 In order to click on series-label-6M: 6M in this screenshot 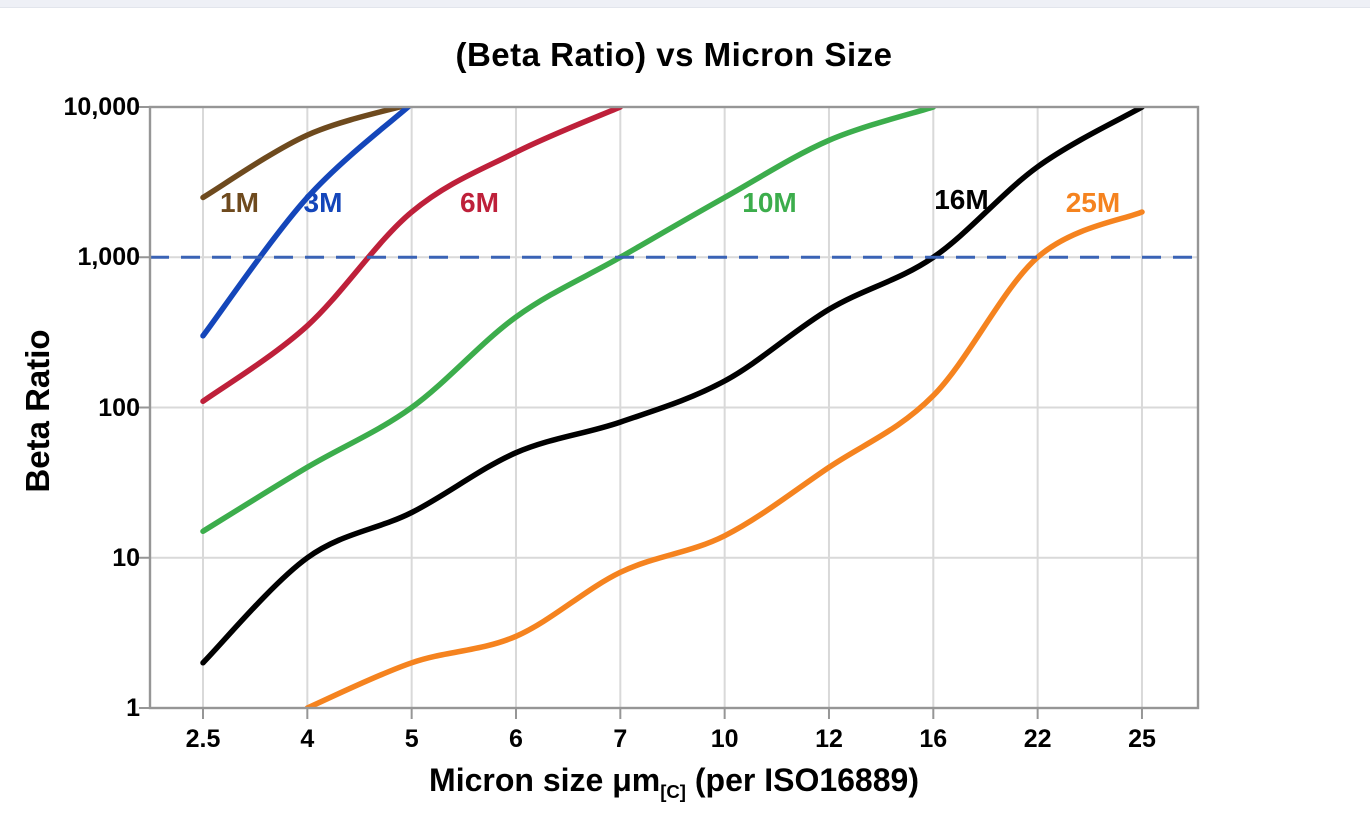, I will do `click(479, 202)`.